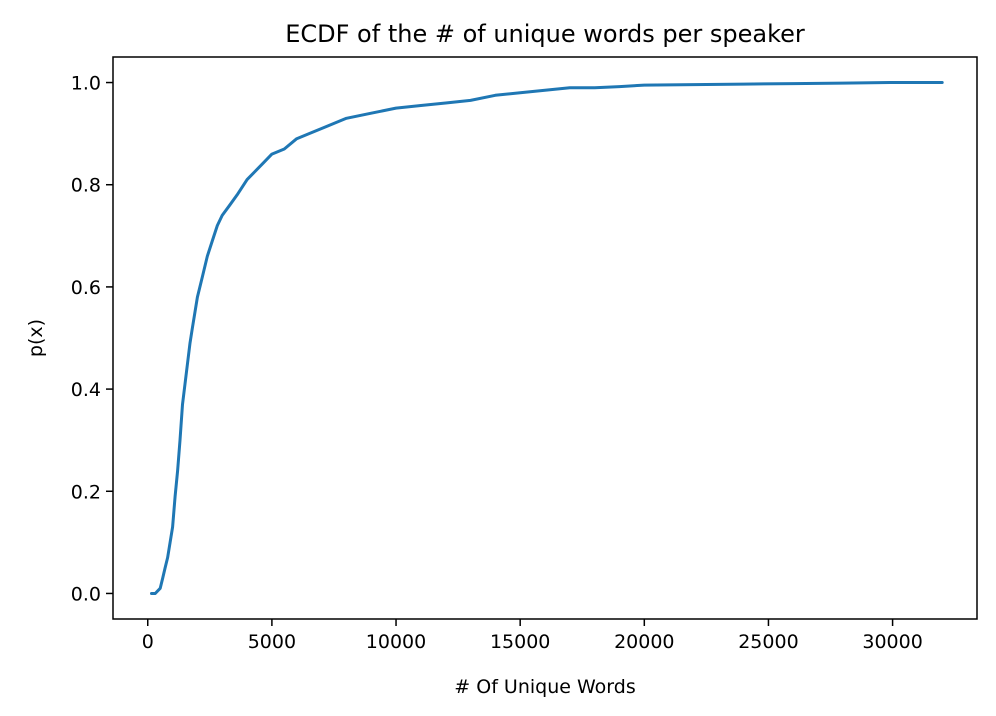  I want to click on x-tick-label: 5000, so click(272, 642).